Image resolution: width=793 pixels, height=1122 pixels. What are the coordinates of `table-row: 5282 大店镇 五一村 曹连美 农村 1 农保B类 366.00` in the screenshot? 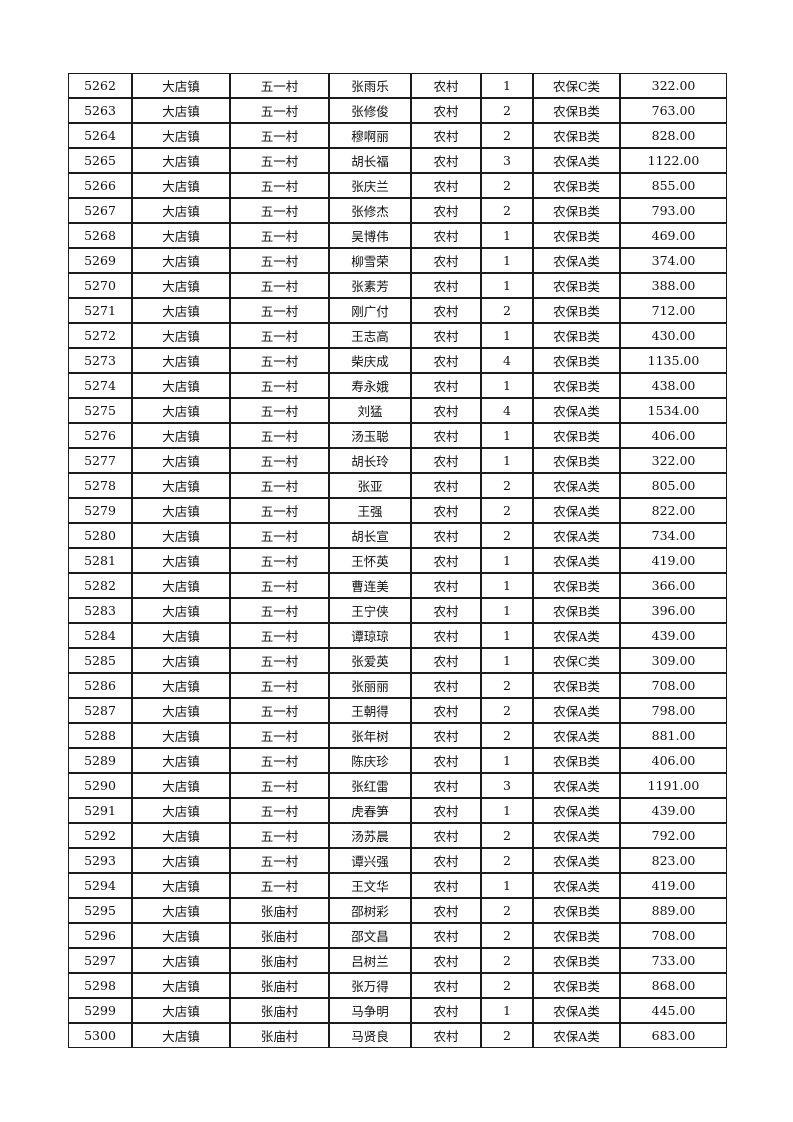 It's located at (397, 585).